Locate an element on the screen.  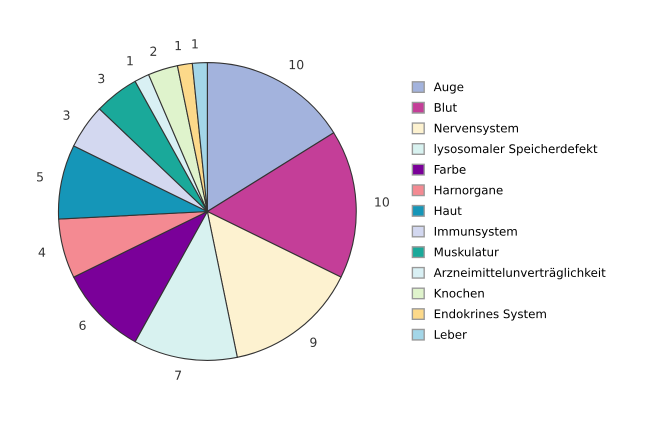
legend-label: Farbe is located at coordinates (450, 169).